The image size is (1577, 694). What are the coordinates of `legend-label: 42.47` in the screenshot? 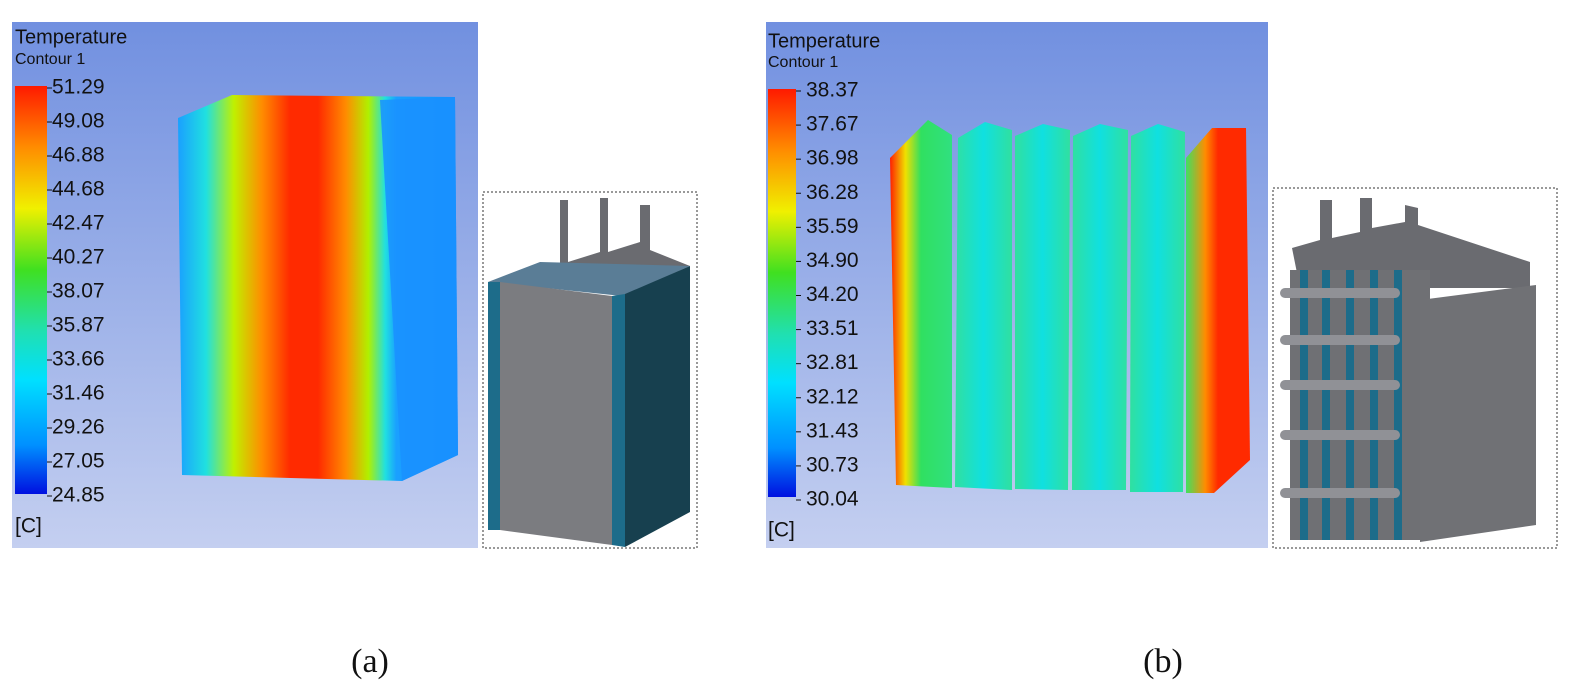 It's located at (78, 223).